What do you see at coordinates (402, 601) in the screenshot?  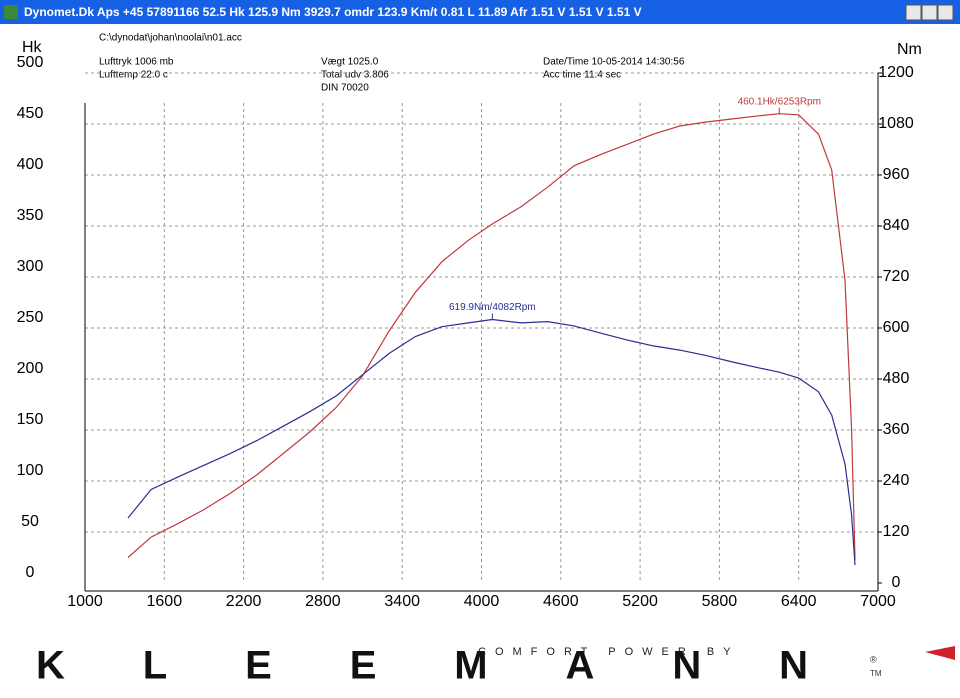 I see `x-tick-label: 3400` at bounding box center [402, 601].